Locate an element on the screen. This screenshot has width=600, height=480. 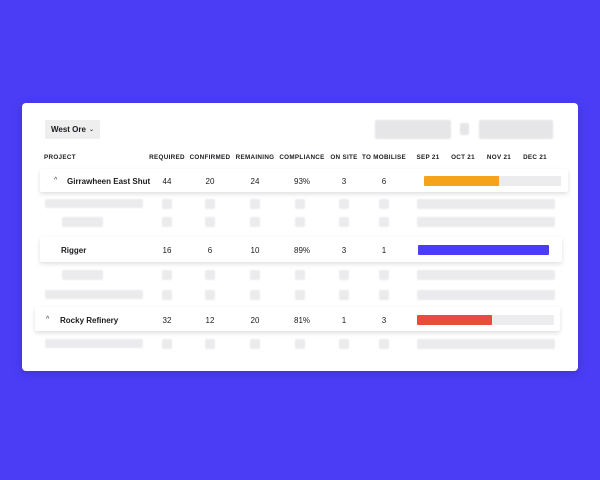
column-header-compliance: COMPLIANCE is located at coordinates (302, 157).